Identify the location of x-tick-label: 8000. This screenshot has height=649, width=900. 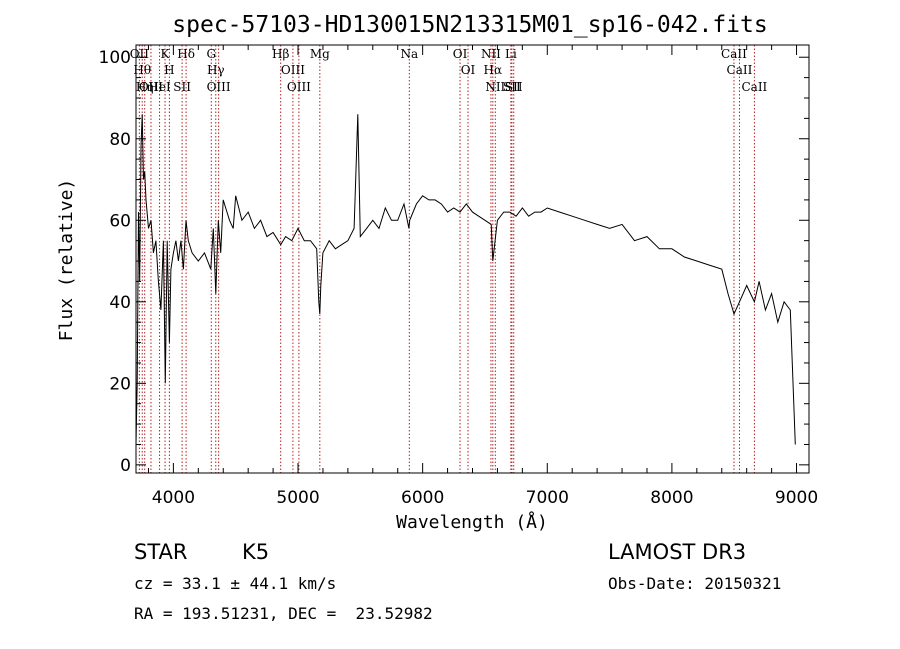
(671, 498).